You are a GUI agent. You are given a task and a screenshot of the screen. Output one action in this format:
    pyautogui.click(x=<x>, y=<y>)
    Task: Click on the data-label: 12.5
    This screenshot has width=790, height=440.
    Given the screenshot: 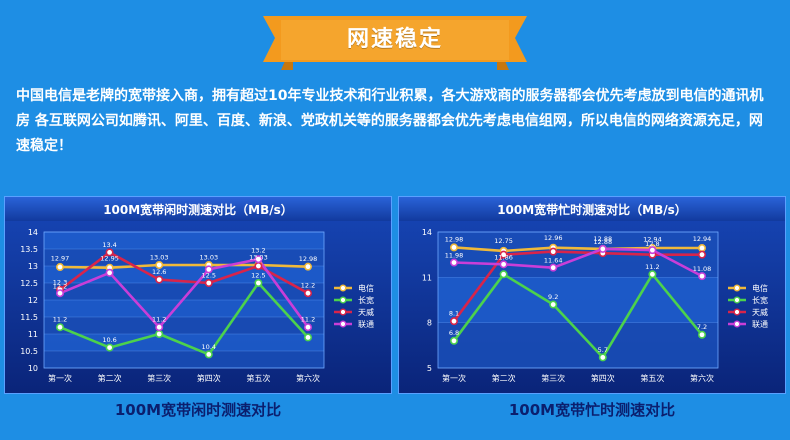 What is the action you would take?
    pyautogui.click(x=258, y=276)
    